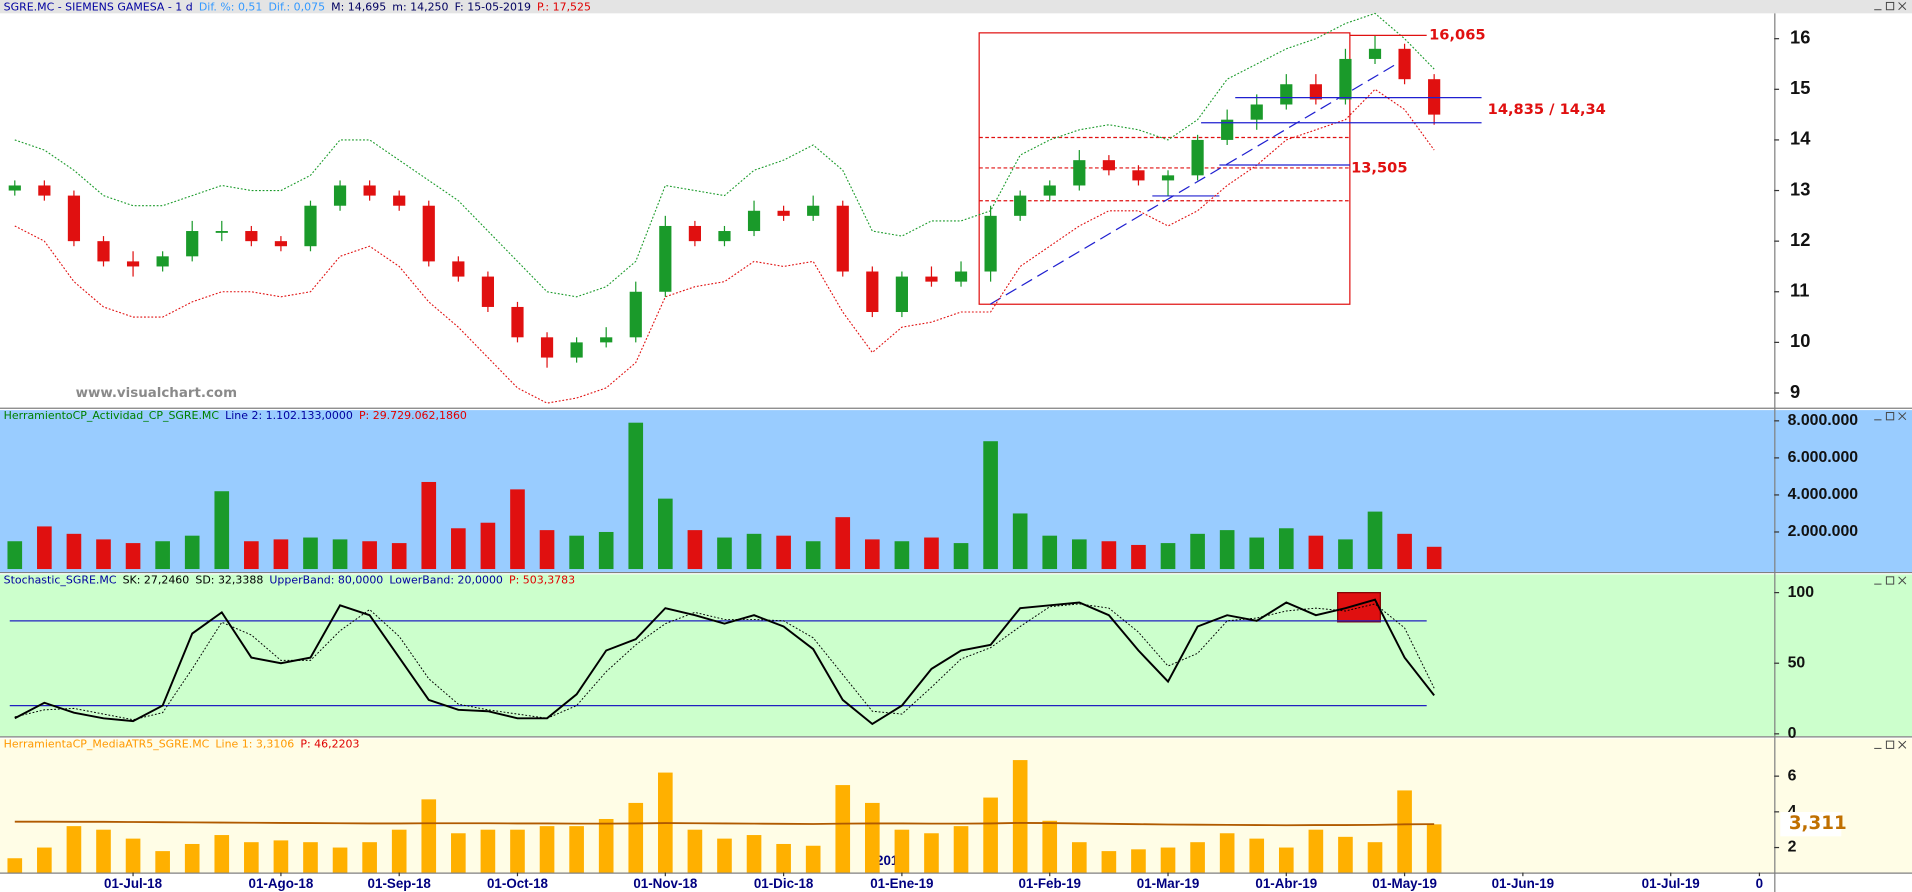 The width and height of the screenshot is (1912, 892). I want to click on header-item: Dif.: 0,075, so click(296, 6).